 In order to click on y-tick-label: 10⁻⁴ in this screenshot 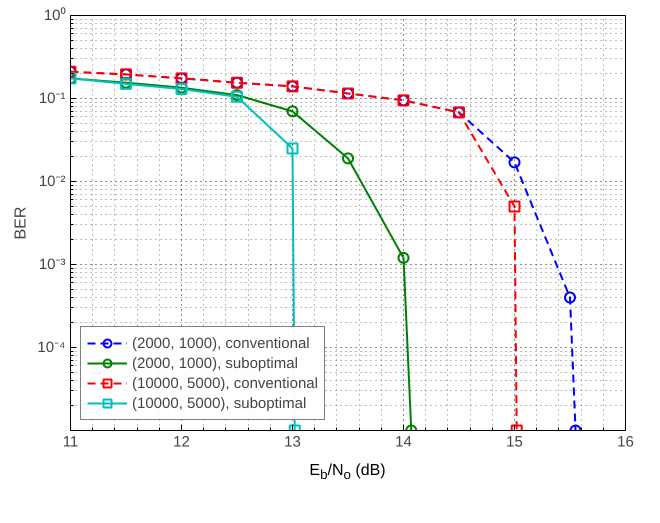, I will do `click(51, 347)`.